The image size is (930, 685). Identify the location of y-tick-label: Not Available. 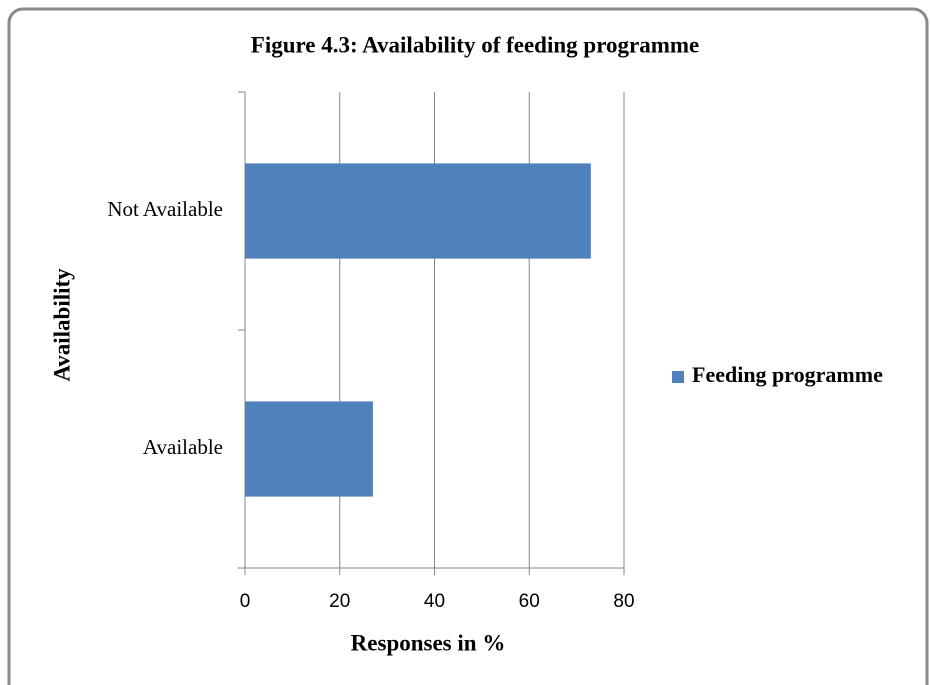
(165, 209).